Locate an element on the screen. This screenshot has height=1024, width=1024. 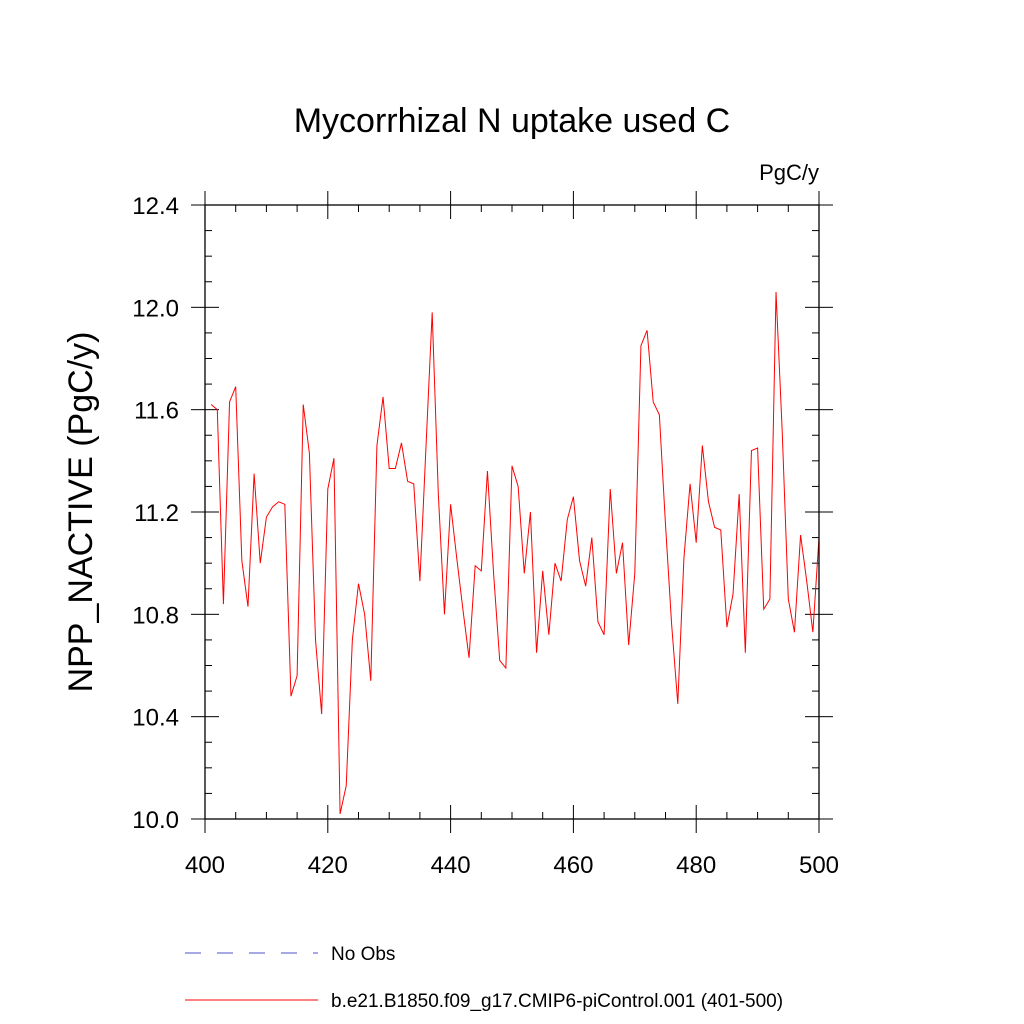
units-label: PgC/y is located at coordinates (789, 172).